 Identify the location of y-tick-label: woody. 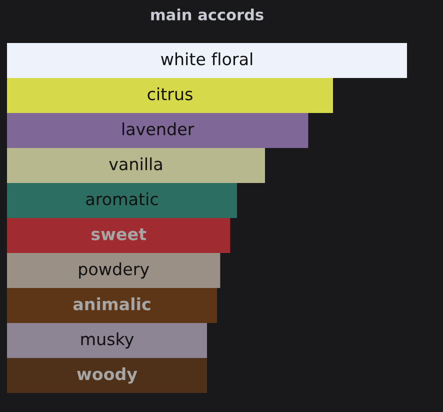
(107, 375).